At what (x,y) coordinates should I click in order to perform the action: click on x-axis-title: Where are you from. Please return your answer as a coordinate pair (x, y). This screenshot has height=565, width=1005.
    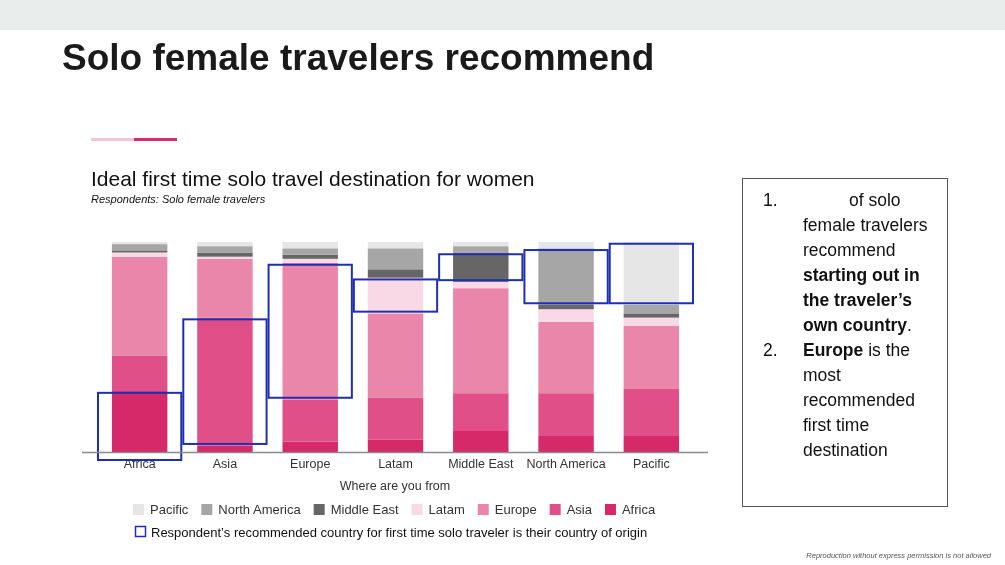
    Looking at the image, I should click on (395, 486).